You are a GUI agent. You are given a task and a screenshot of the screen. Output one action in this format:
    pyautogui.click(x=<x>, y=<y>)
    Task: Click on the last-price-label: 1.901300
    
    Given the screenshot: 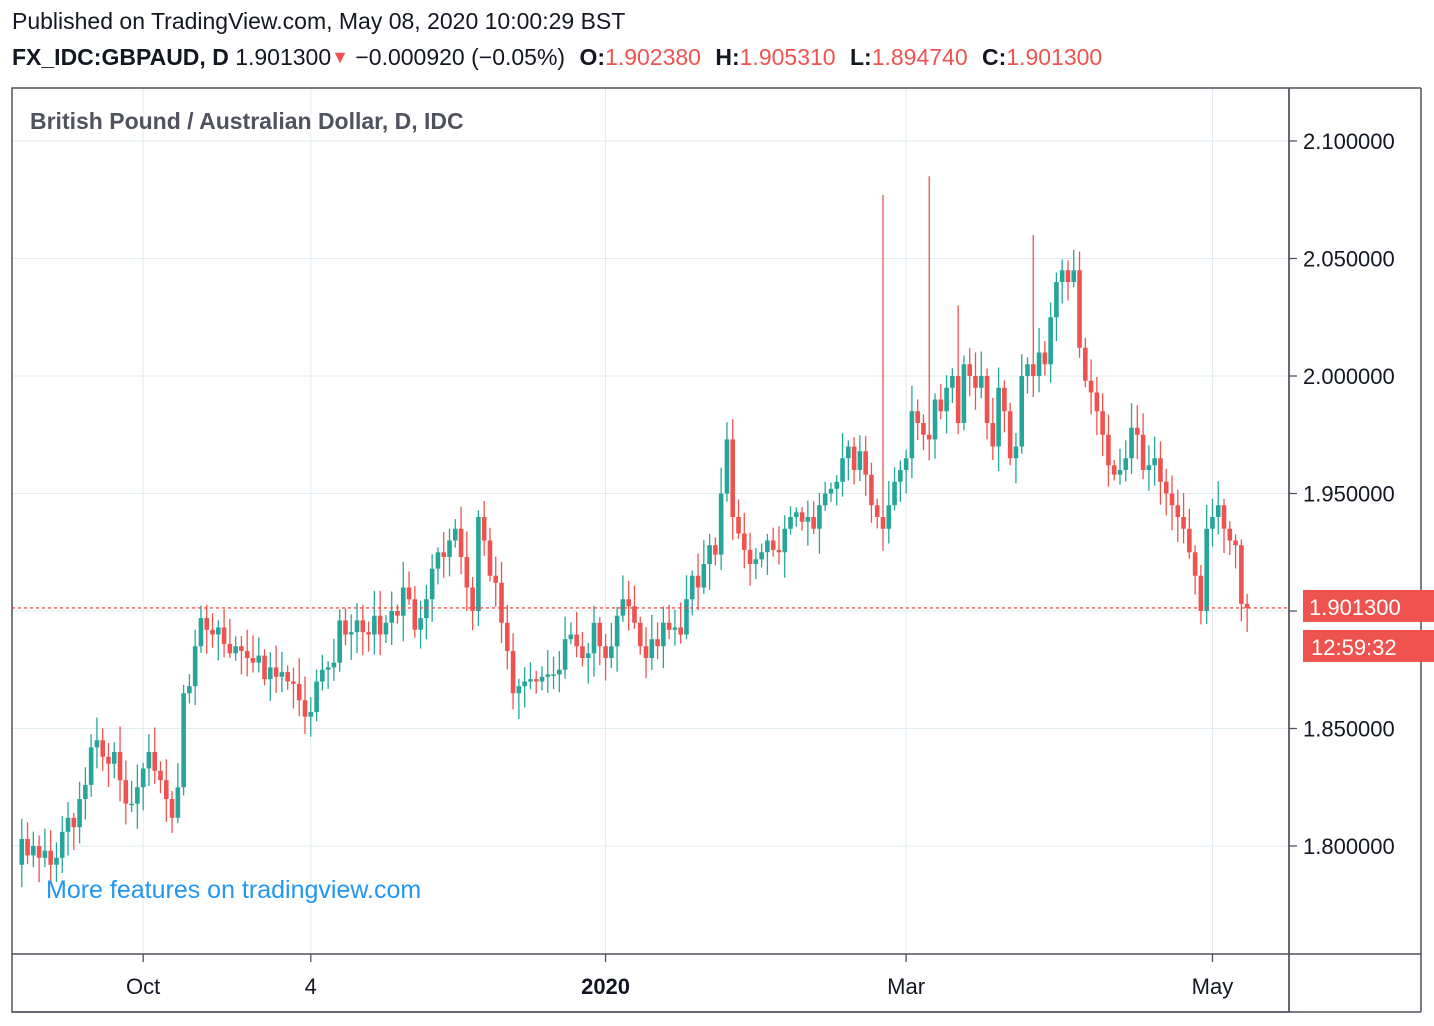 What is the action you would take?
    pyautogui.click(x=1355, y=607)
    